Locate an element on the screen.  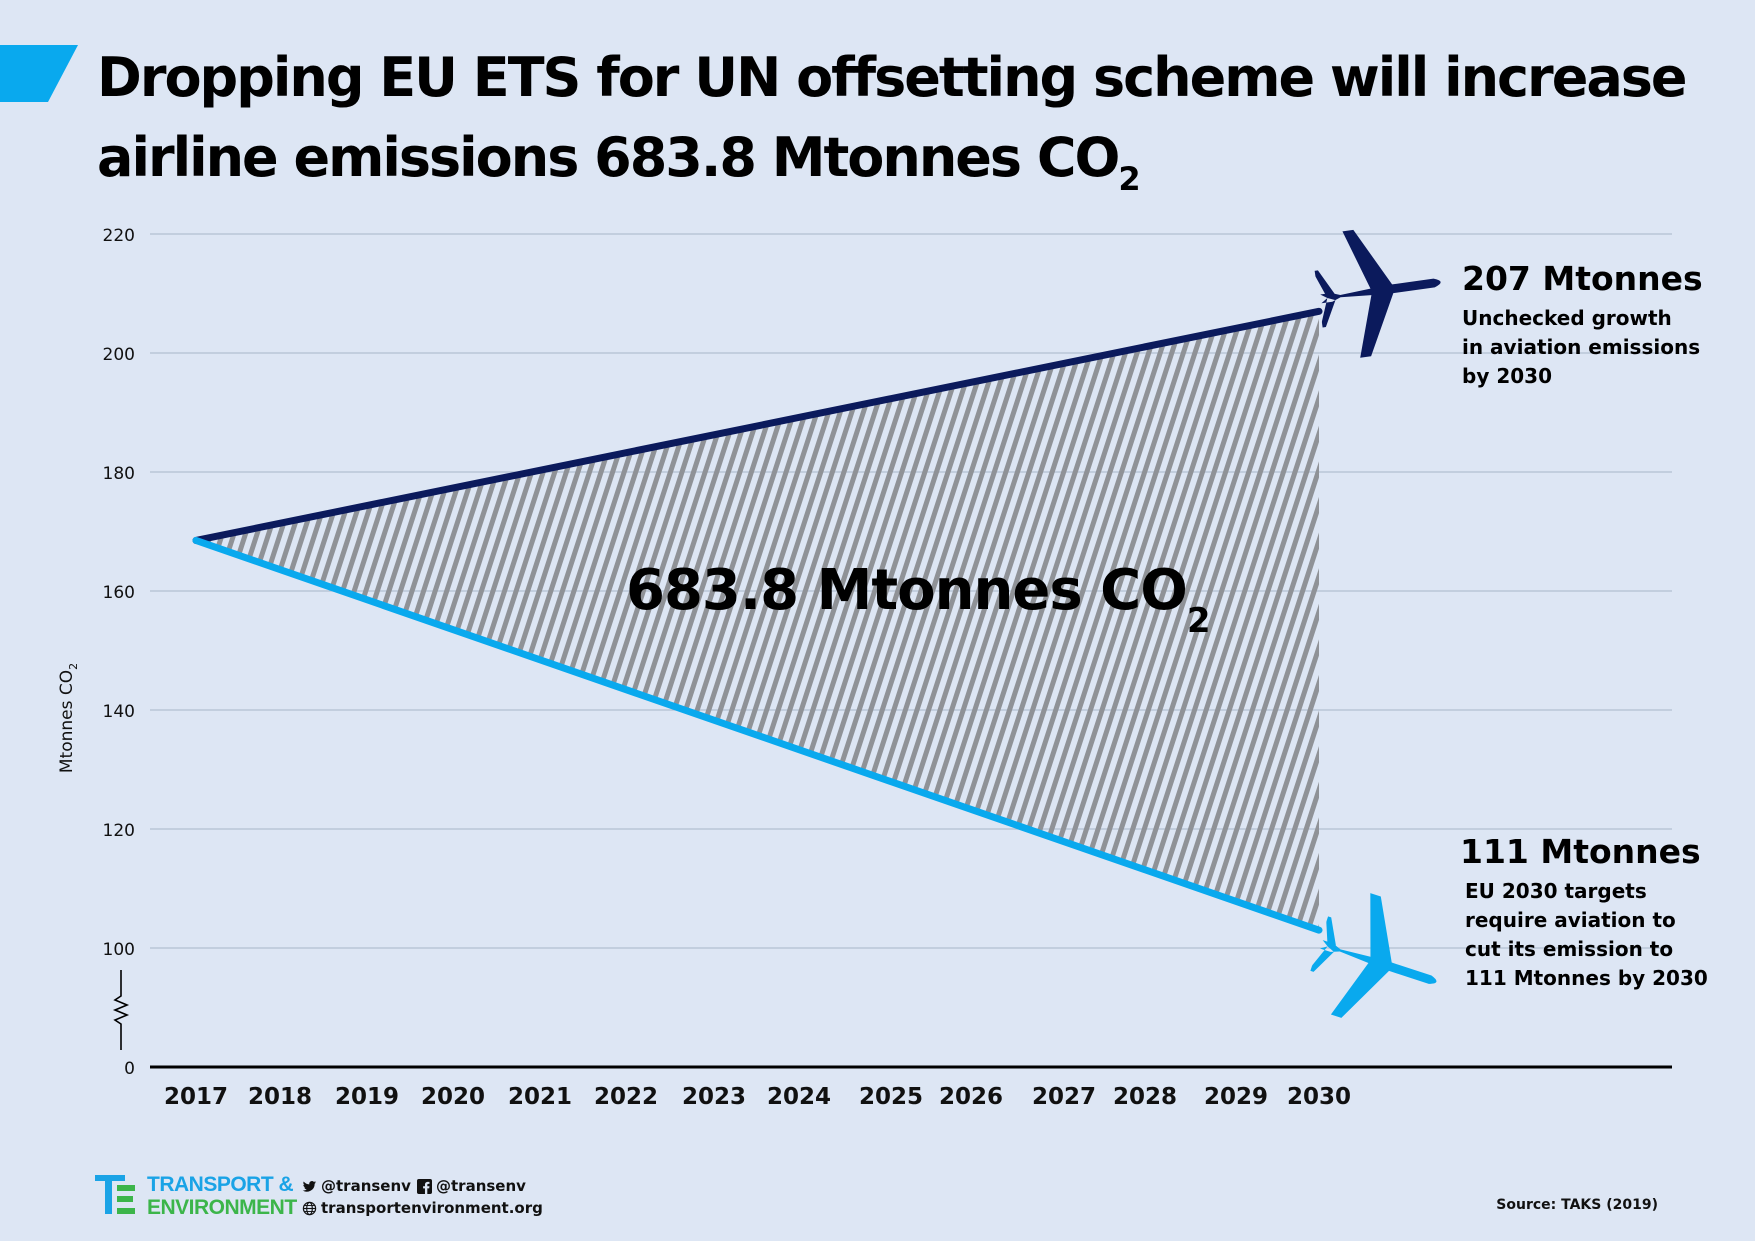
y-tick-label: 0 is located at coordinates (129, 1069).